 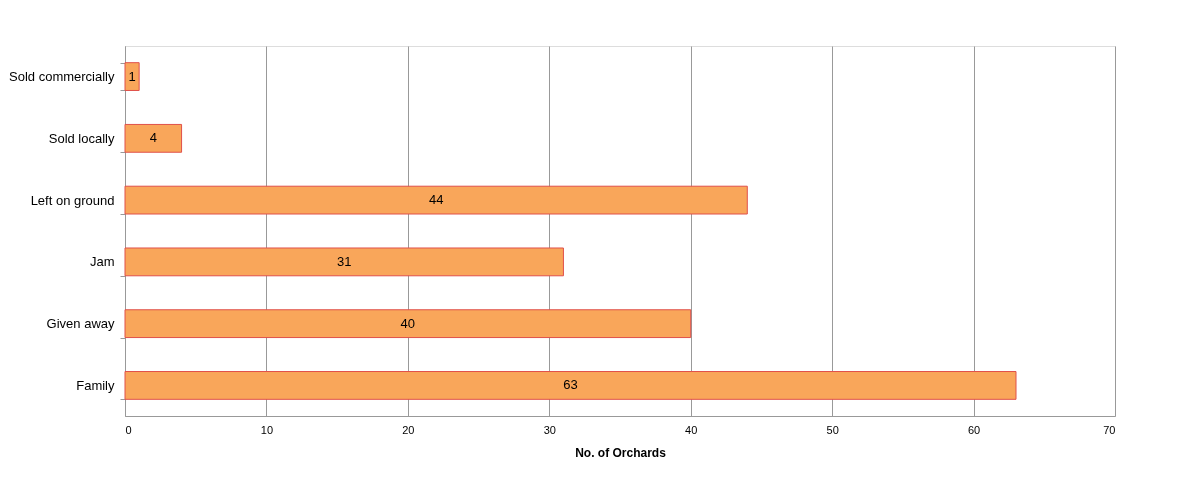 What do you see at coordinates (408, 429) in the screenshot?
I see `x-tick-label: 20` at bounding box center [408, 429].